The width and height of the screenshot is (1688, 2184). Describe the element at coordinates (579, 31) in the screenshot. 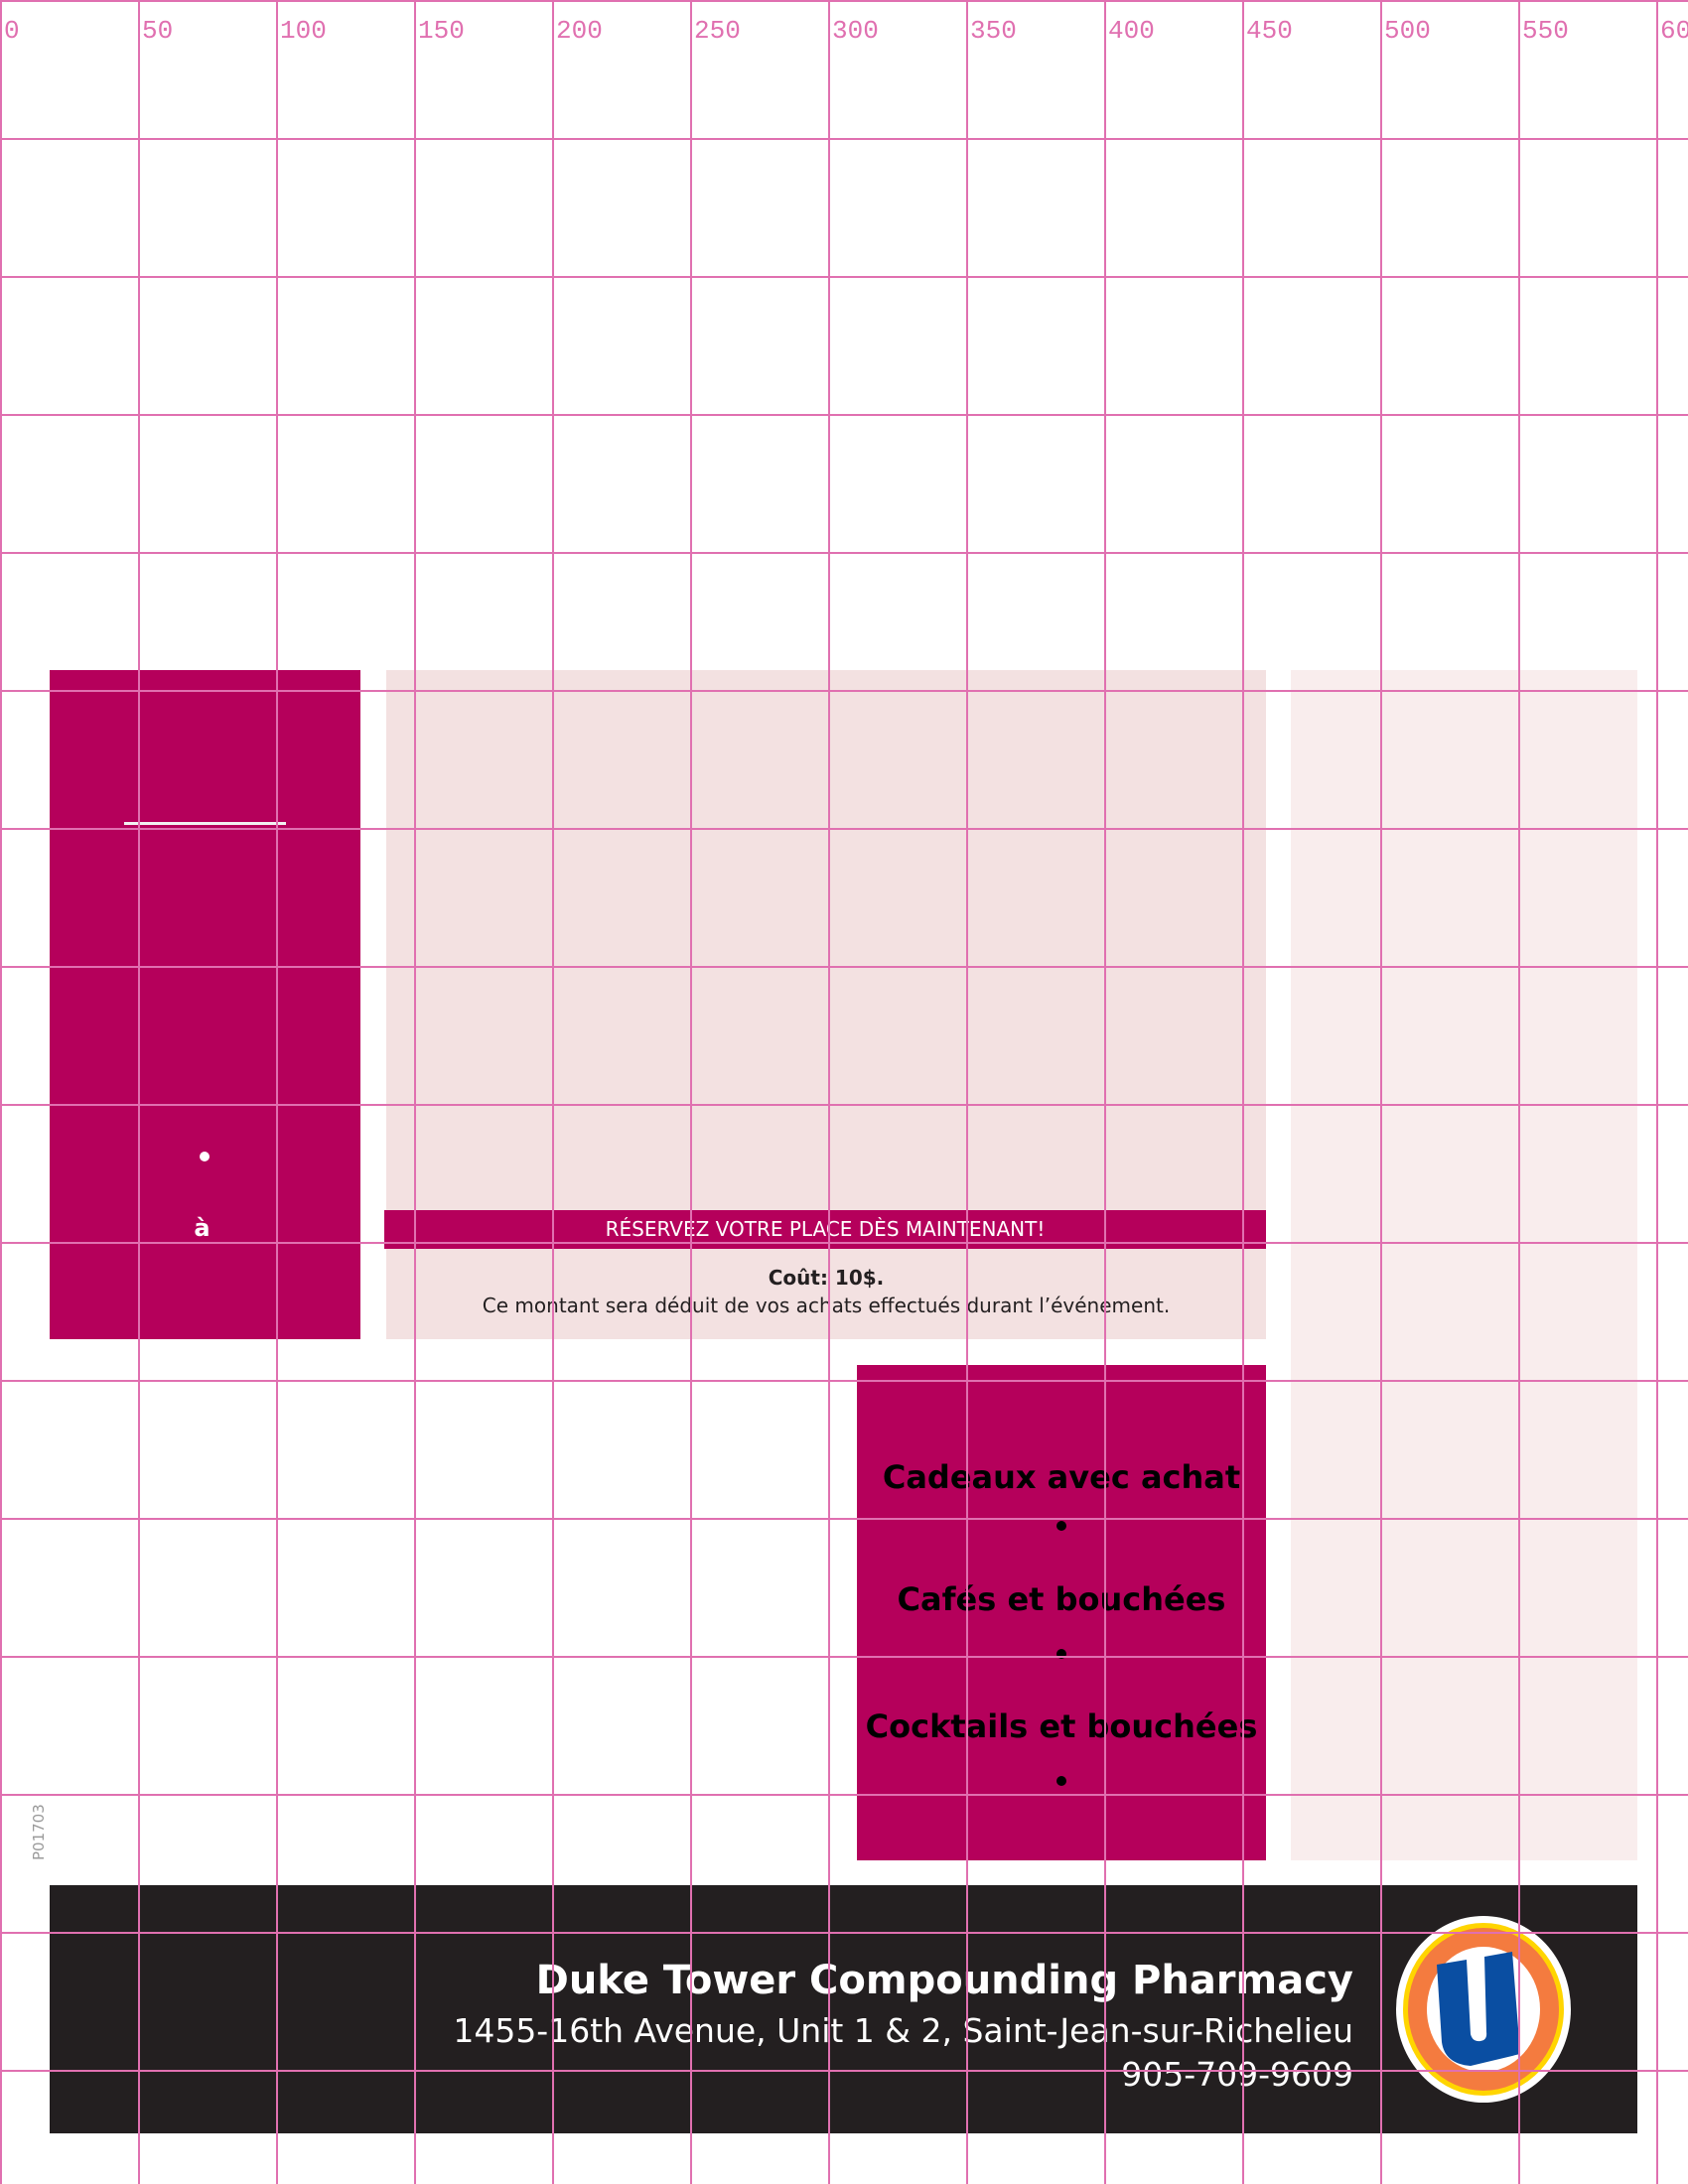

I see `ruler-label: 200` at that location.